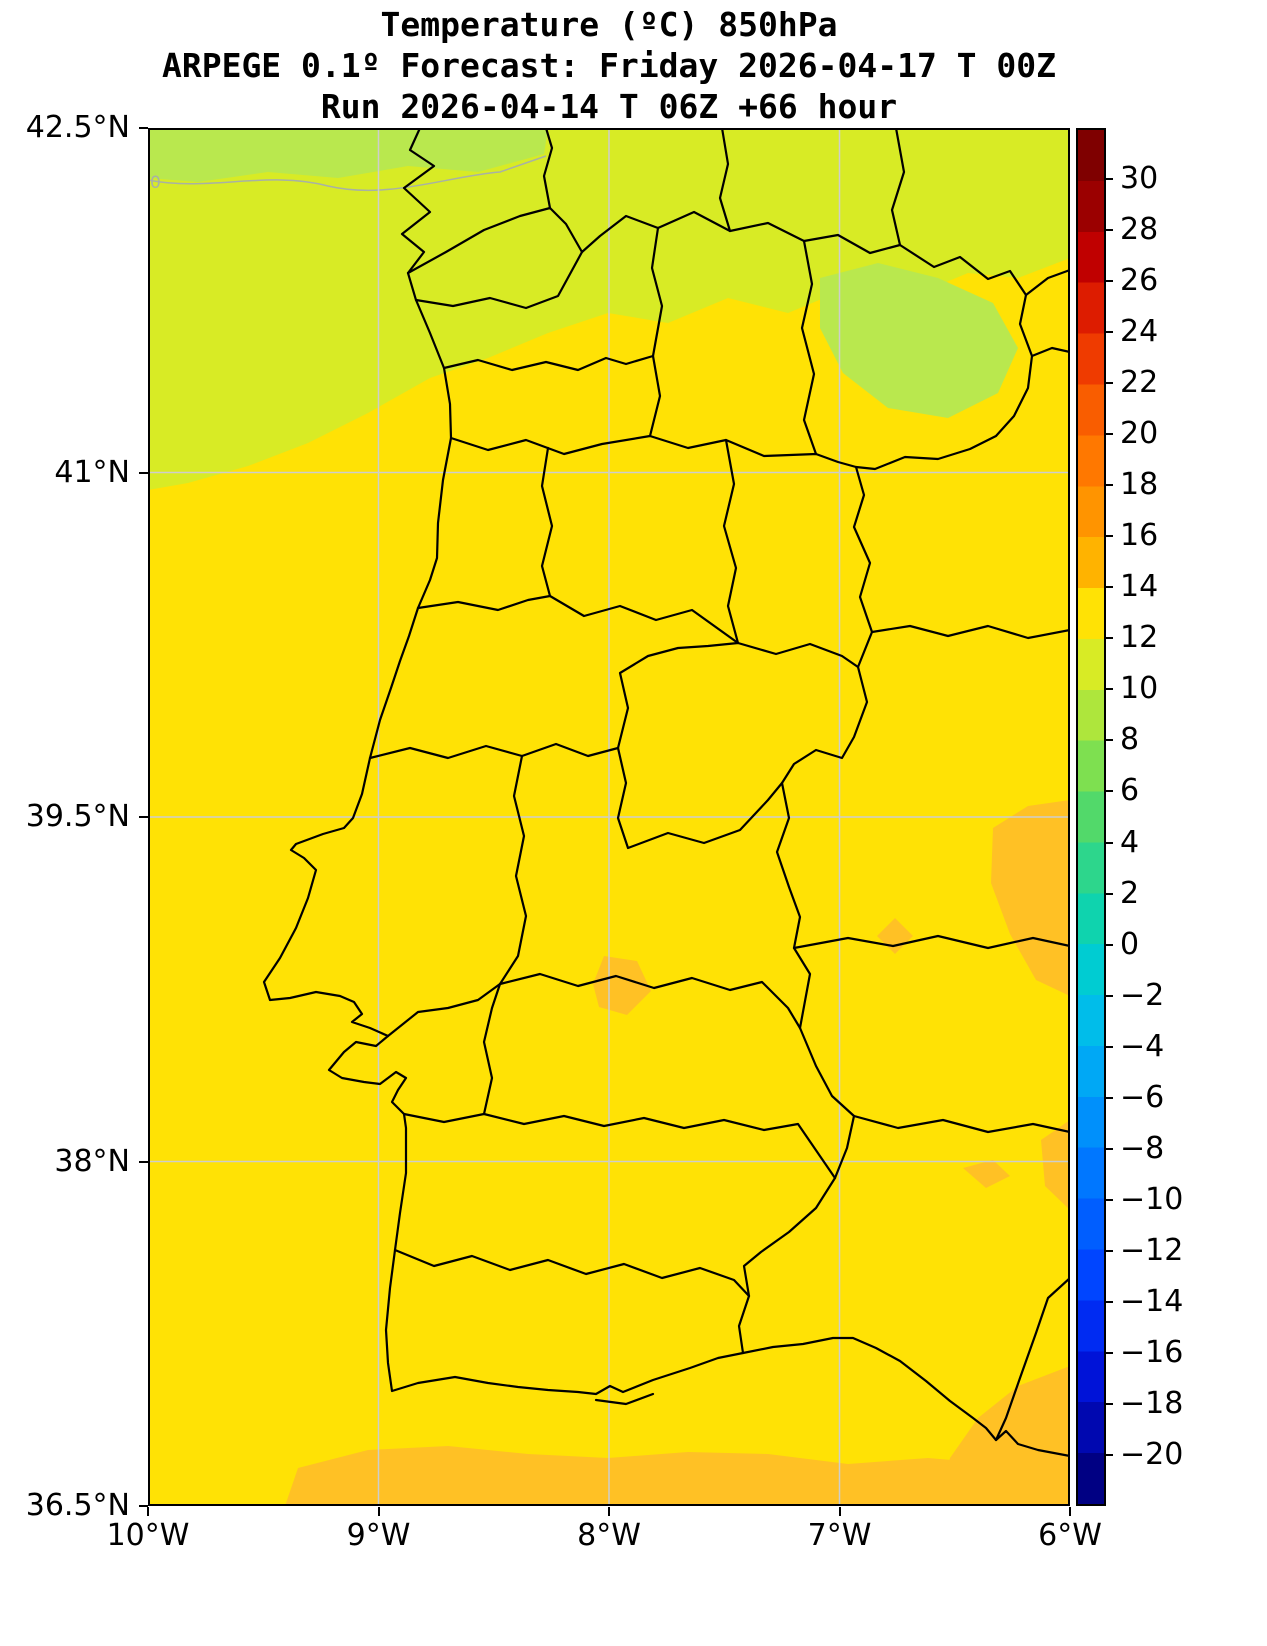 Image resolution: width=1267 pixels, height=1646 pixels. What do you see at coordinates (1139, 638) in the screenshot?
I see `colorbar-tick-label: 12` at bounding box center [1139, 638].